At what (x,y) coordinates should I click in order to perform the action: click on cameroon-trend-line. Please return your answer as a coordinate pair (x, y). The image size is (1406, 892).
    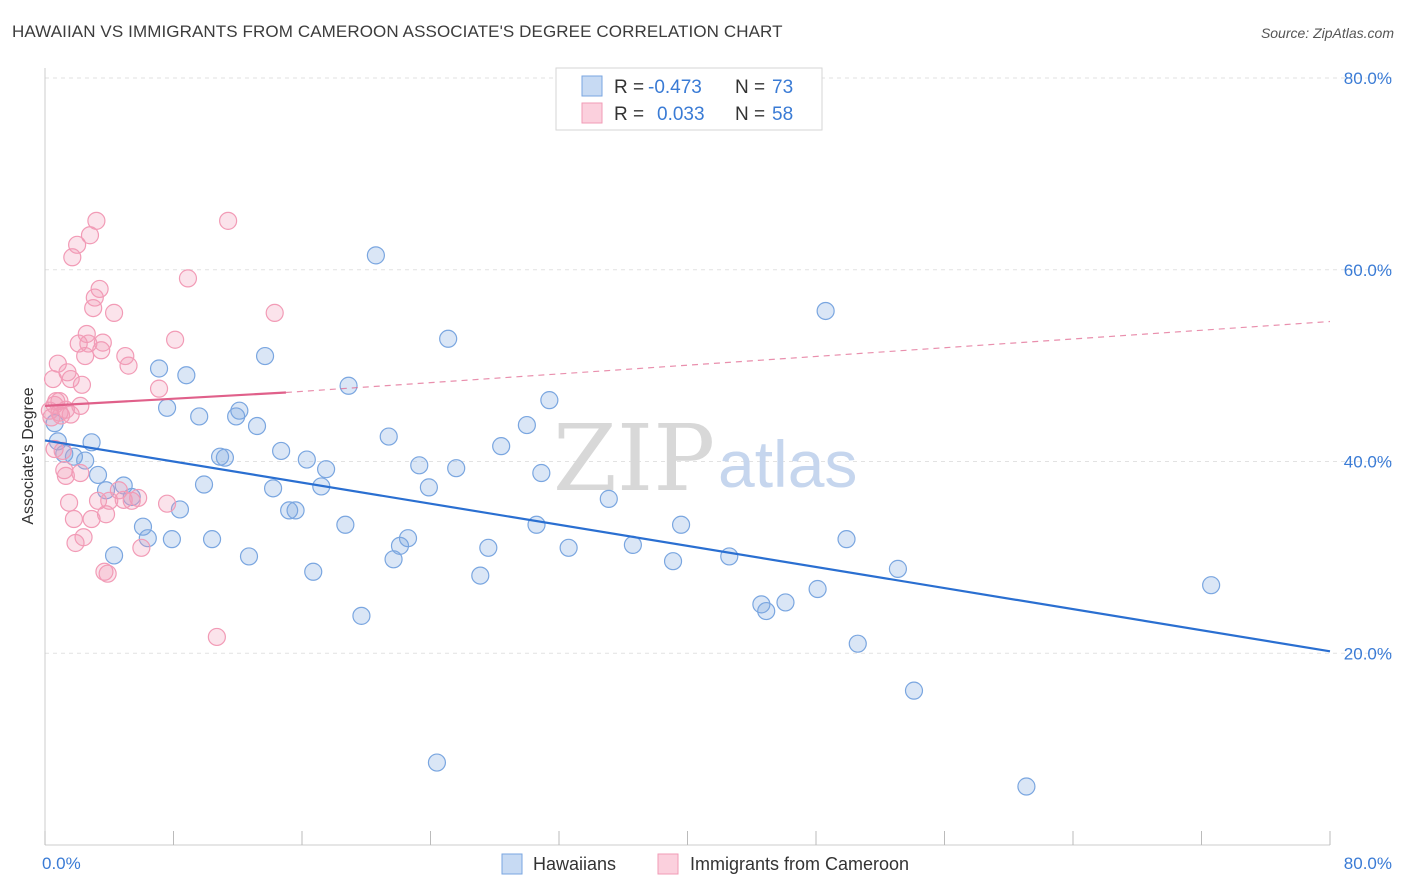
    Looking at the image, I should click on (165, 399).